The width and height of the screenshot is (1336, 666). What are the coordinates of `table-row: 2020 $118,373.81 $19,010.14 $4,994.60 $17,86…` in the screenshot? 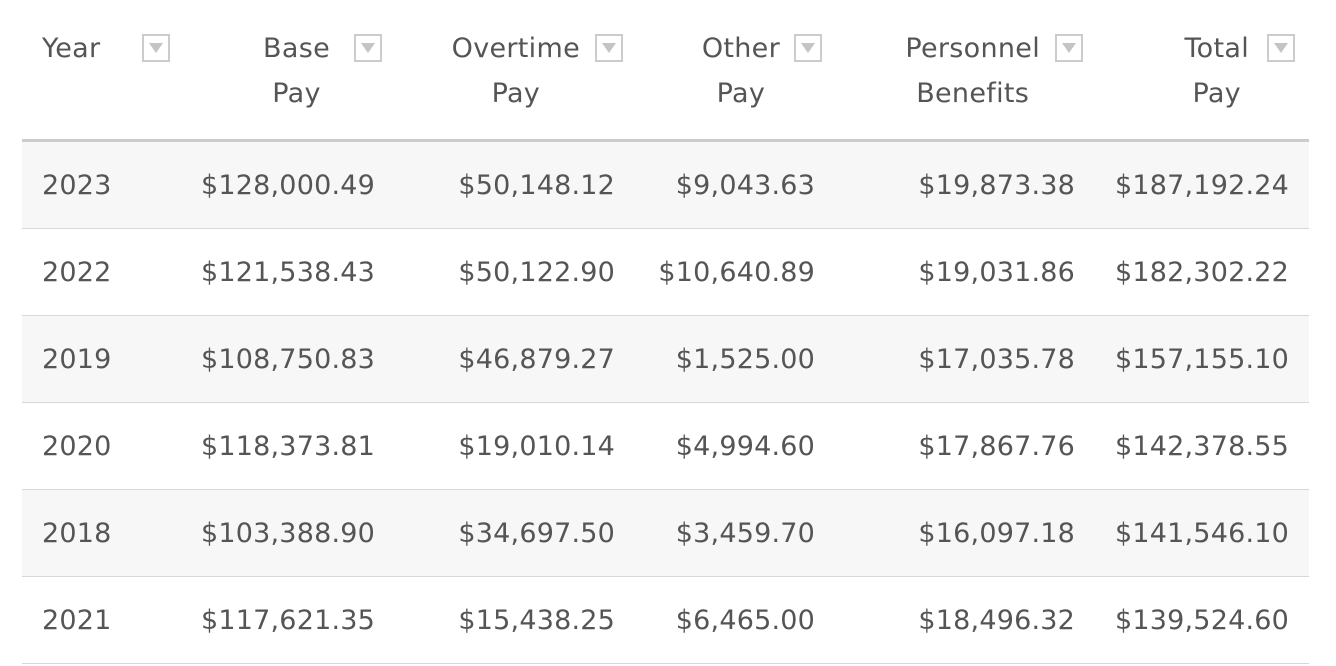 It's located at (665, 446).